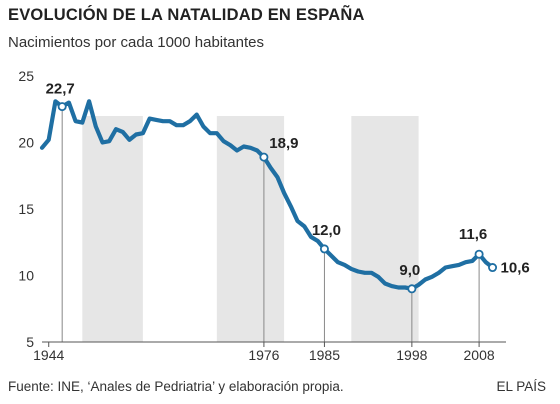 The image size is (560, 404). What do you see at coordinates (324, 355) in the screenshot?
I see `x-tick-label: 1985` at bounding box center [324, 355].